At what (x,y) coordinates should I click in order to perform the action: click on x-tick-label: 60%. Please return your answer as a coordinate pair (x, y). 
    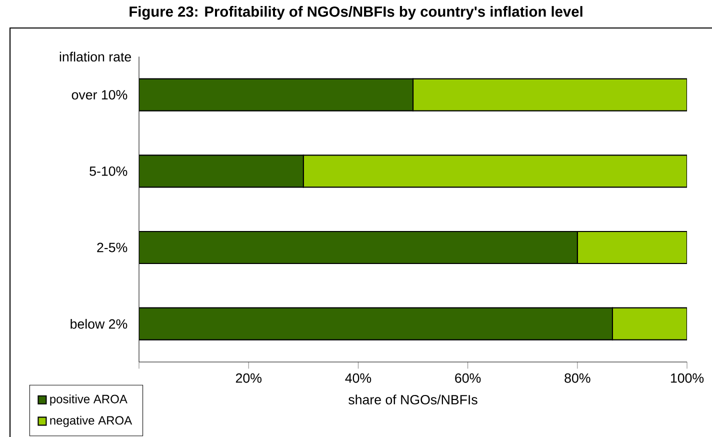
    Looking at the image, I should click on (468, 378).